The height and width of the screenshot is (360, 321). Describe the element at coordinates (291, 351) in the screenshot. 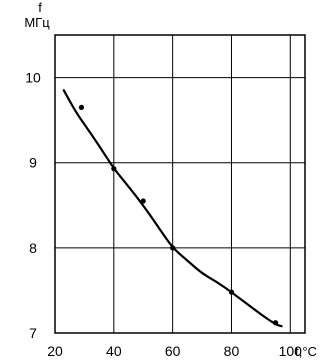

I see `x-tick-label: 100` at that location.